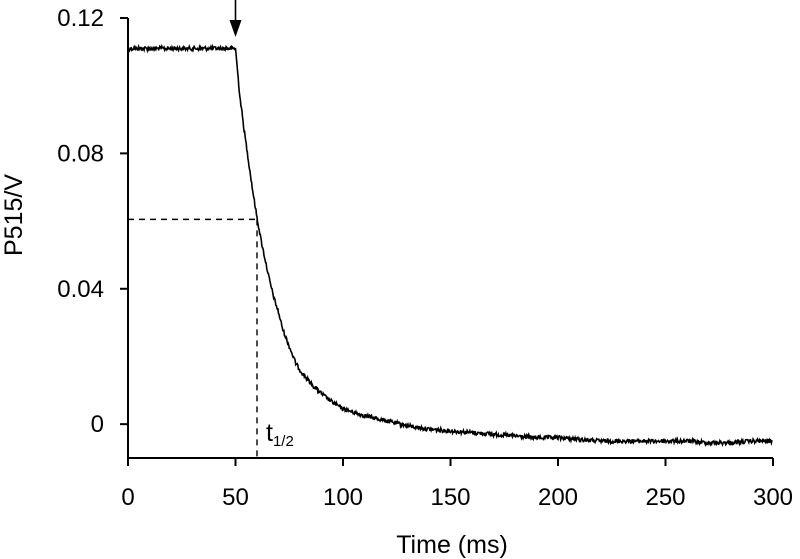 The width and height of the screenshot is (800, 559). What do you see at coordinates (193, 338) in the screenshot?
I see `half-time-guides` at bounding box center [193, 338].